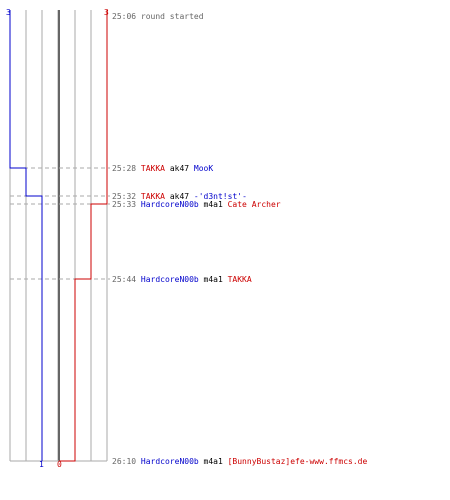 The image size is (450, 500). What do you see at coordinates (106, 12) in the screenshot?
I see `red-start-count: 3` at bounding box center [106, 12].